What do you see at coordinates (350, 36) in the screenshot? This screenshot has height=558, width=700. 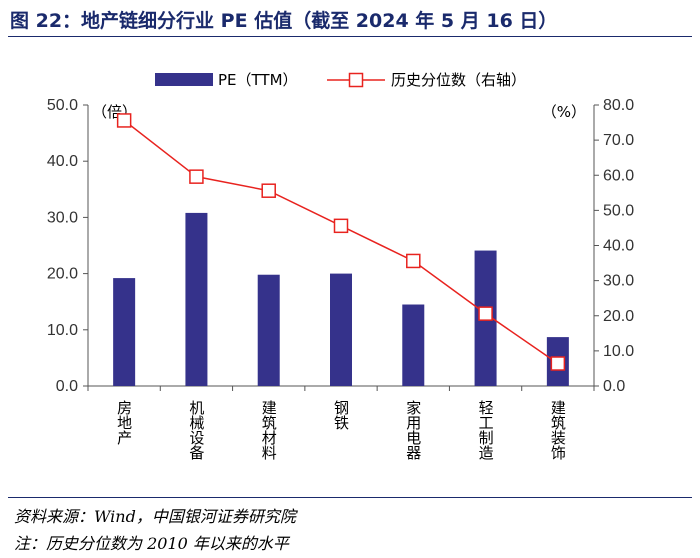 I see `title-rule` at bounding box center [350, 36].